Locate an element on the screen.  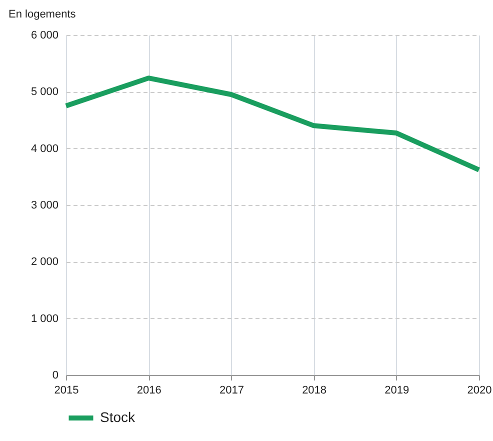
x-tick-label: 2017 is located at coordinates (231, 390).